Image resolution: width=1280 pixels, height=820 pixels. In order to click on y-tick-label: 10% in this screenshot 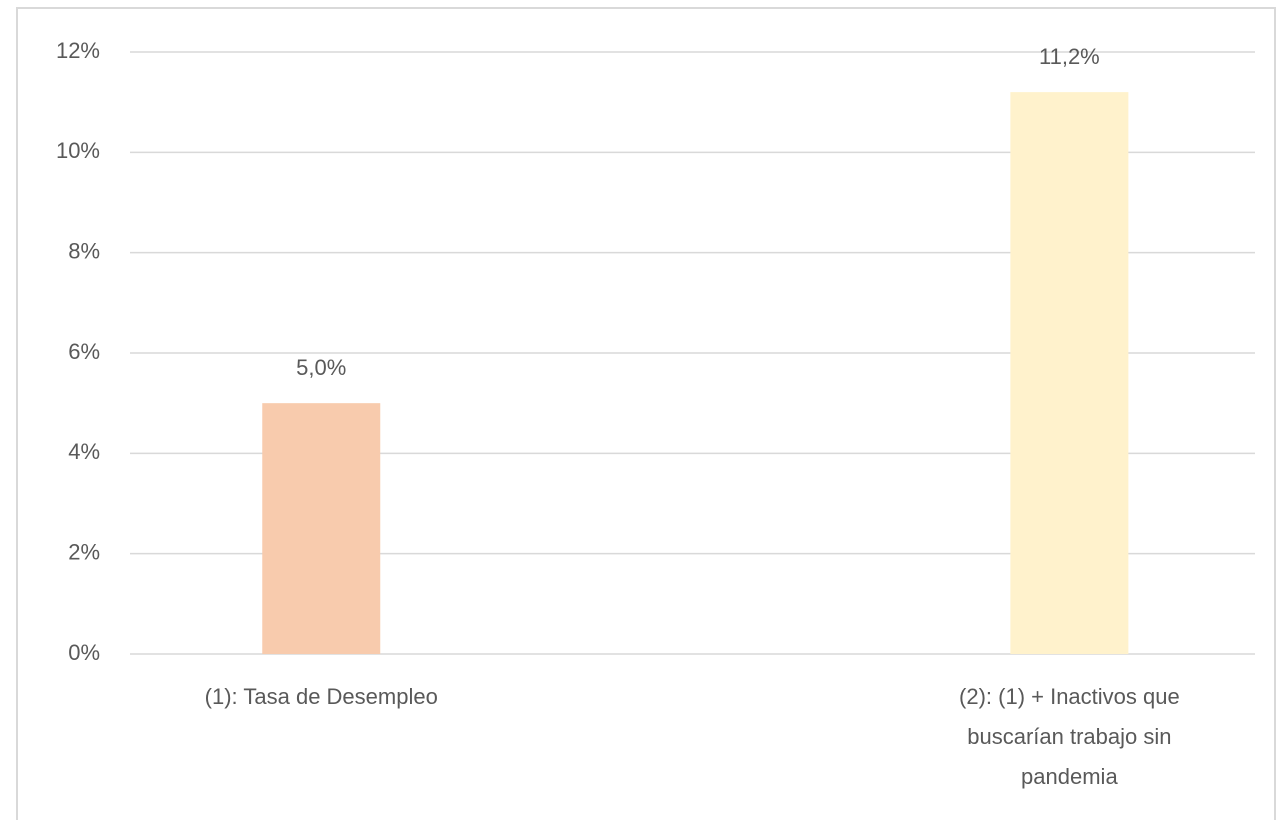, I will do `click(78, 150)`.